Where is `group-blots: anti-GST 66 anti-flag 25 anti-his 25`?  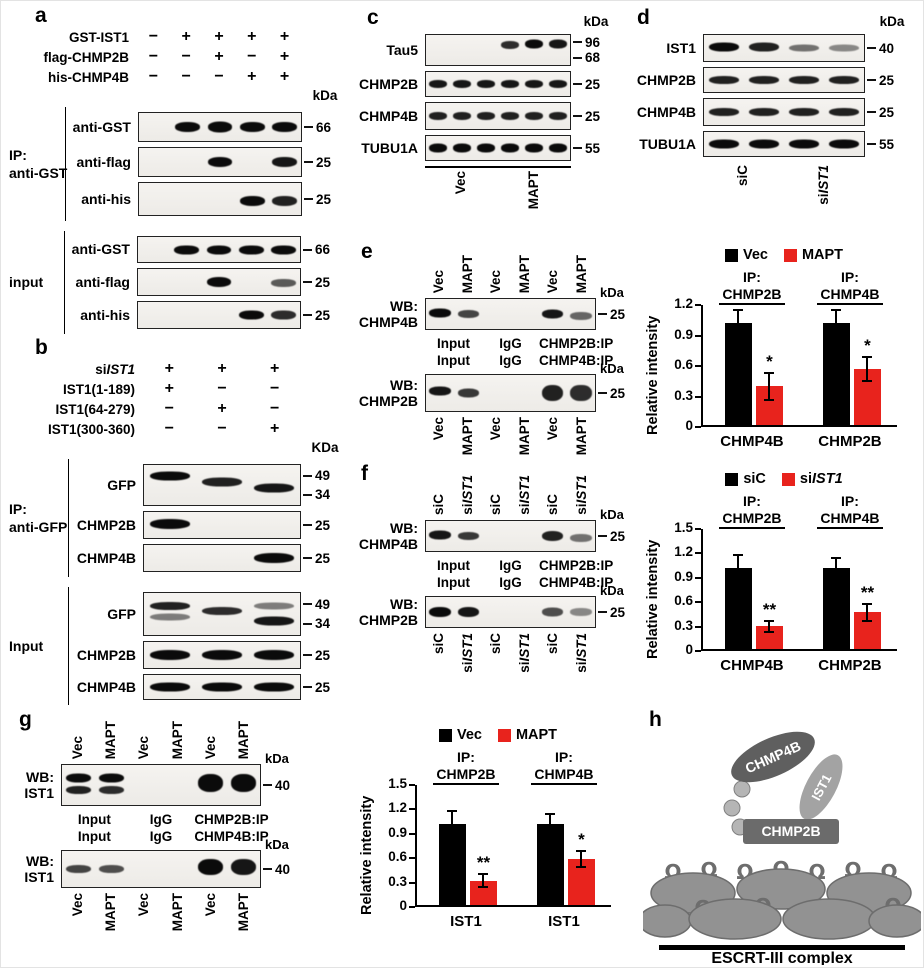 group-blots: anti-GST 66 anti-flag 25 anti-his 25 is located at coordinates (206, 282).